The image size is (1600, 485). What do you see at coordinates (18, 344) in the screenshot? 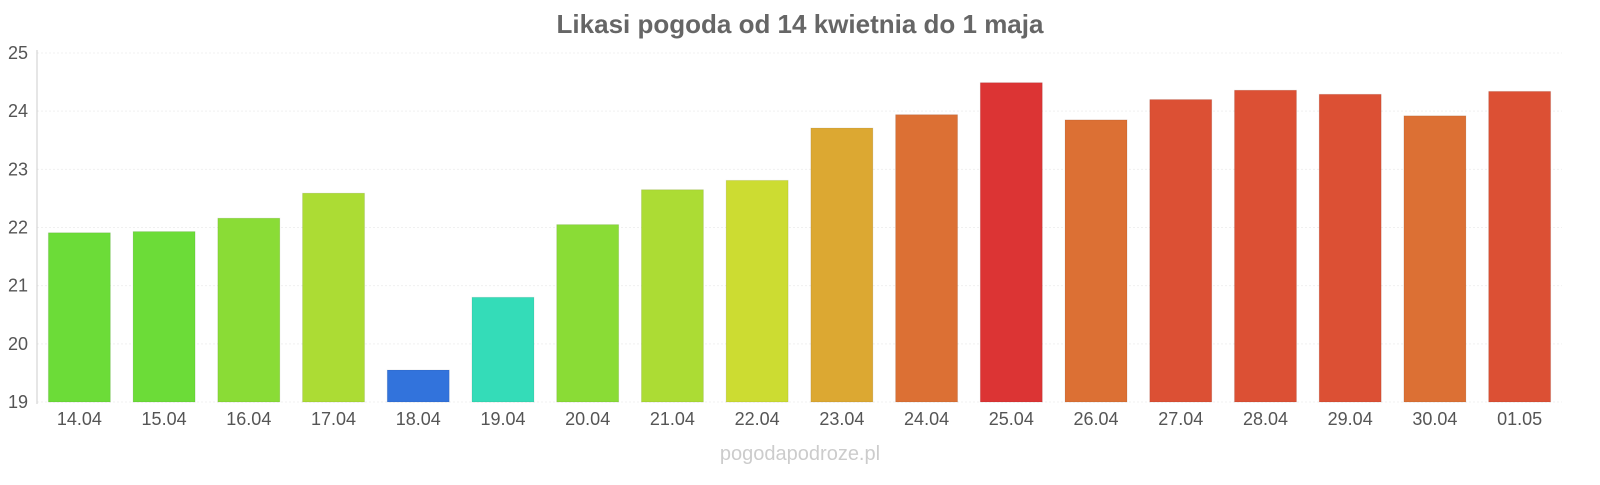
I see `y-tick-label: 20` at bounding box center [18, 344].